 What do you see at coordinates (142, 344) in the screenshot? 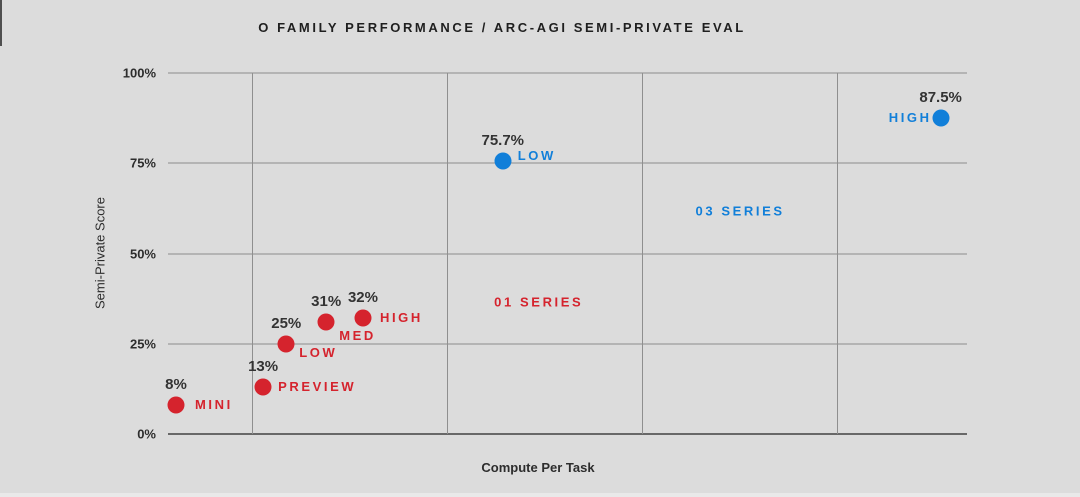
I see `y-tick-label: 25%` at bounding box center [142, 344].